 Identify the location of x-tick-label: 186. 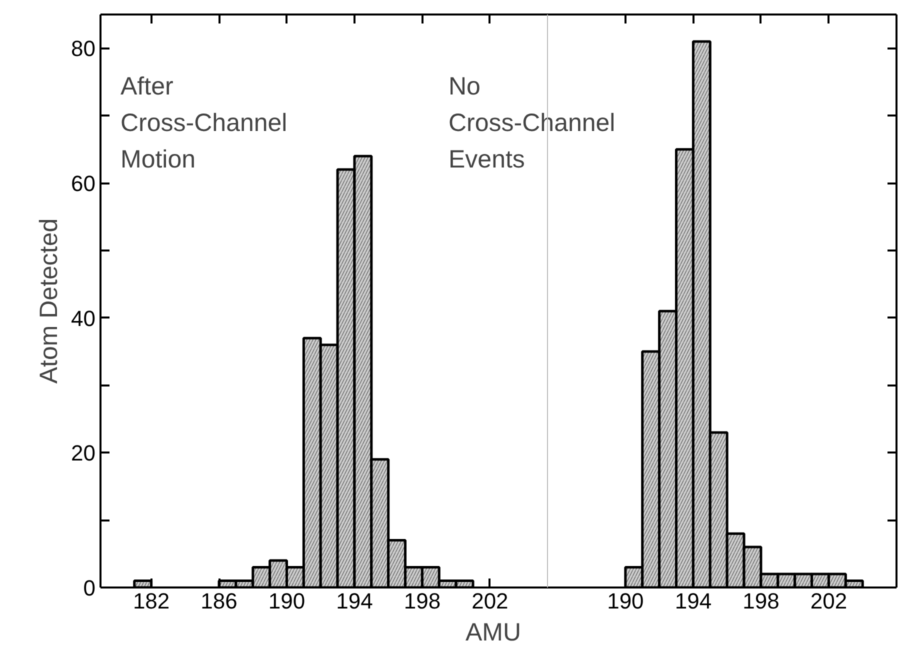
(219, 601).